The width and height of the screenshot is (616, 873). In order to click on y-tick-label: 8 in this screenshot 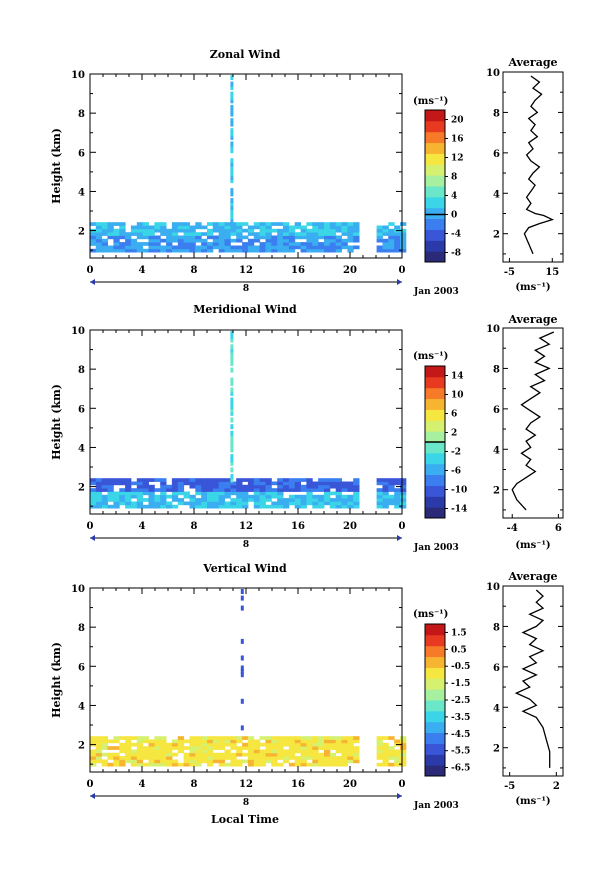, I will do `click(81, 114)`.